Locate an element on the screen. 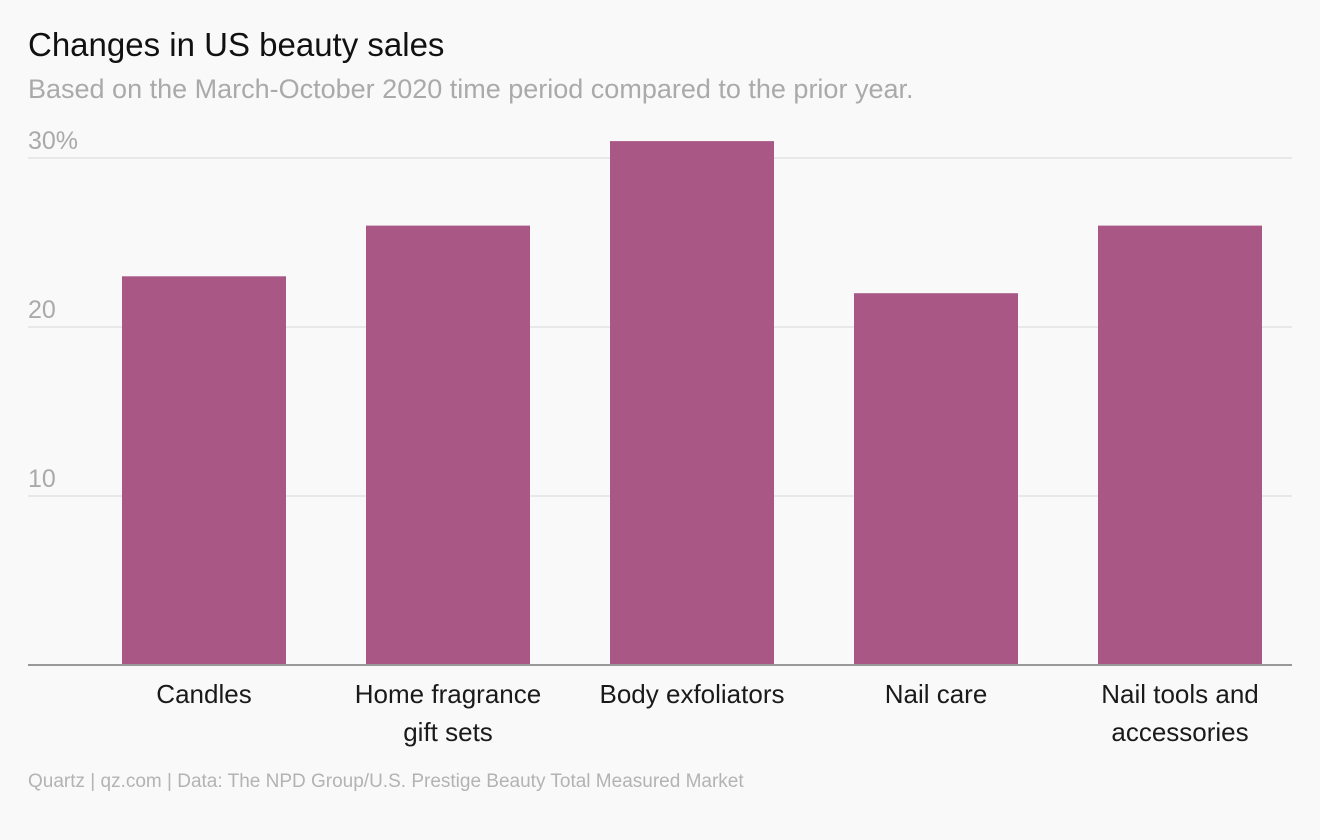 This screenshot has height=840, width=1320. x-category-label: Nail care is located at coordinates (936, 694).